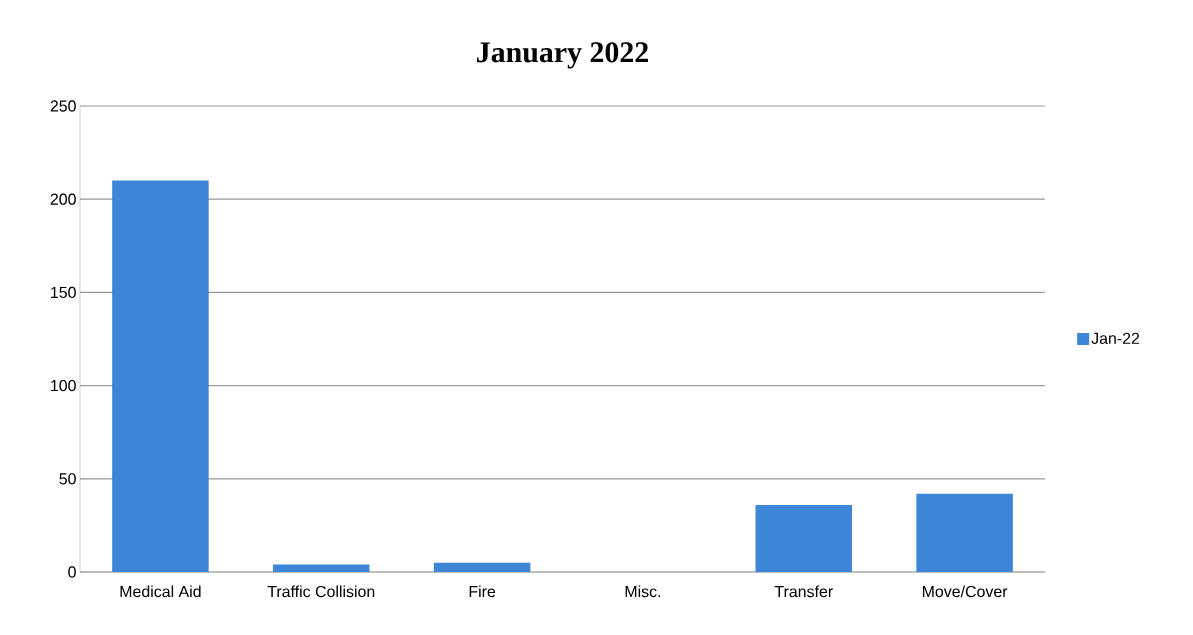 The width and height of the screenshot is (1193, 635). I want to click on x-tick-label: Misc., so click(643, 591).